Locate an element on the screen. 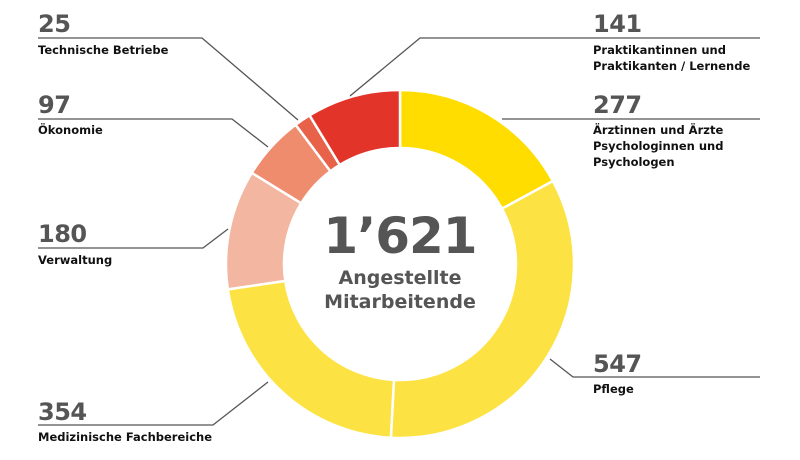 This screenshot has height=460, width=800. donut-segment-pflege is located at coordinates (482, 309).